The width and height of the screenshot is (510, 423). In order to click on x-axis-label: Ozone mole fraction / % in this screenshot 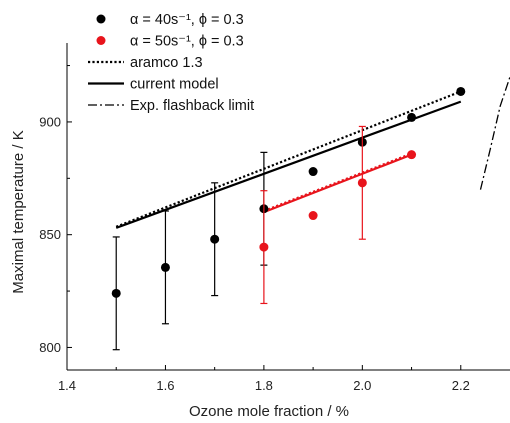, I will do `click(269, 411)`.